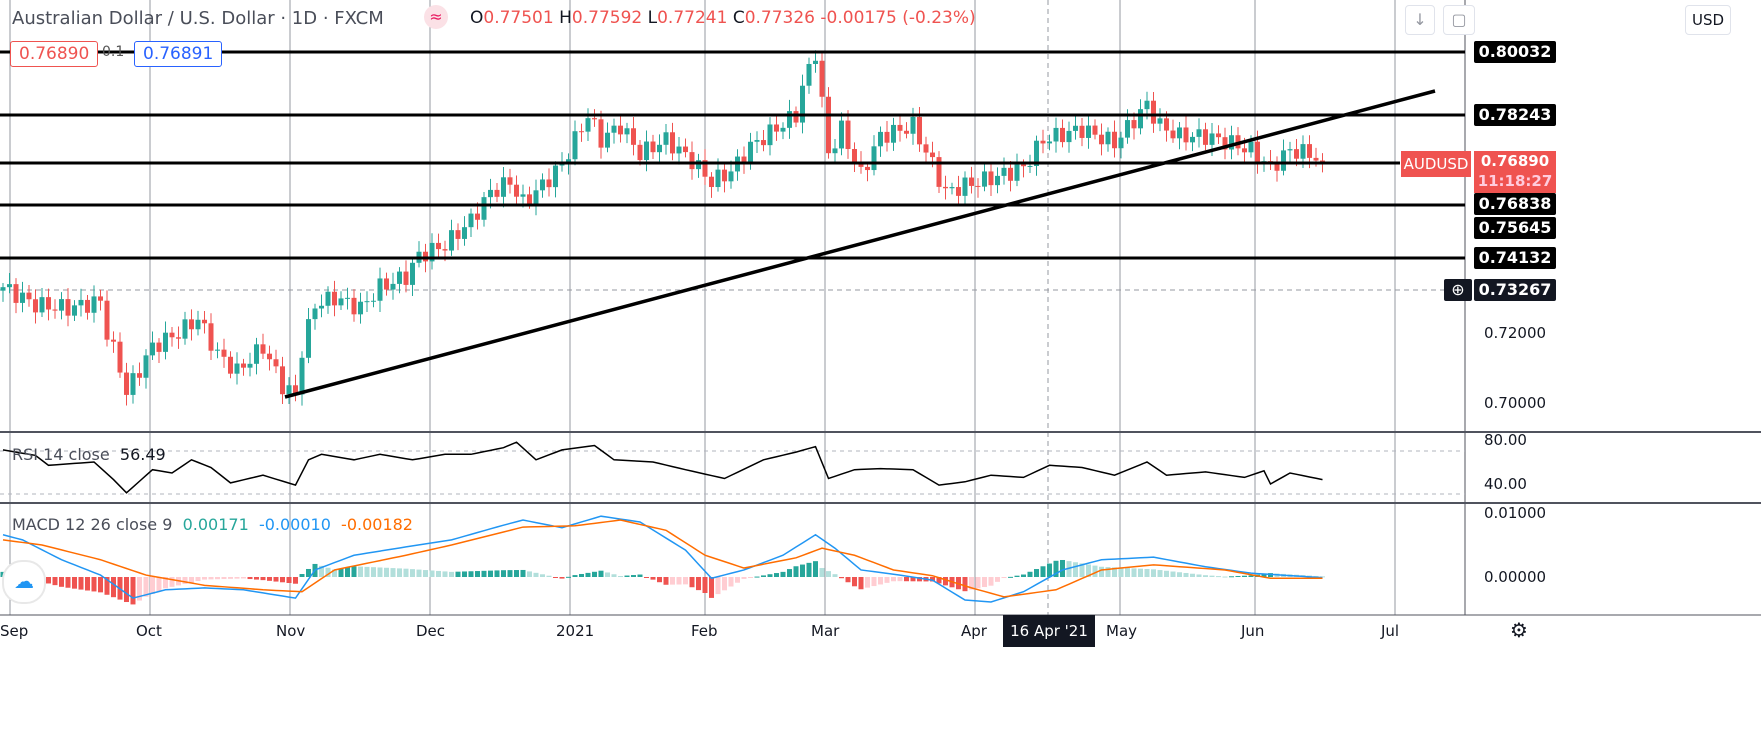  Describe the element at coordinates (178, 54) in the screenshot. I see `buy-button: 0.76891` at that location.